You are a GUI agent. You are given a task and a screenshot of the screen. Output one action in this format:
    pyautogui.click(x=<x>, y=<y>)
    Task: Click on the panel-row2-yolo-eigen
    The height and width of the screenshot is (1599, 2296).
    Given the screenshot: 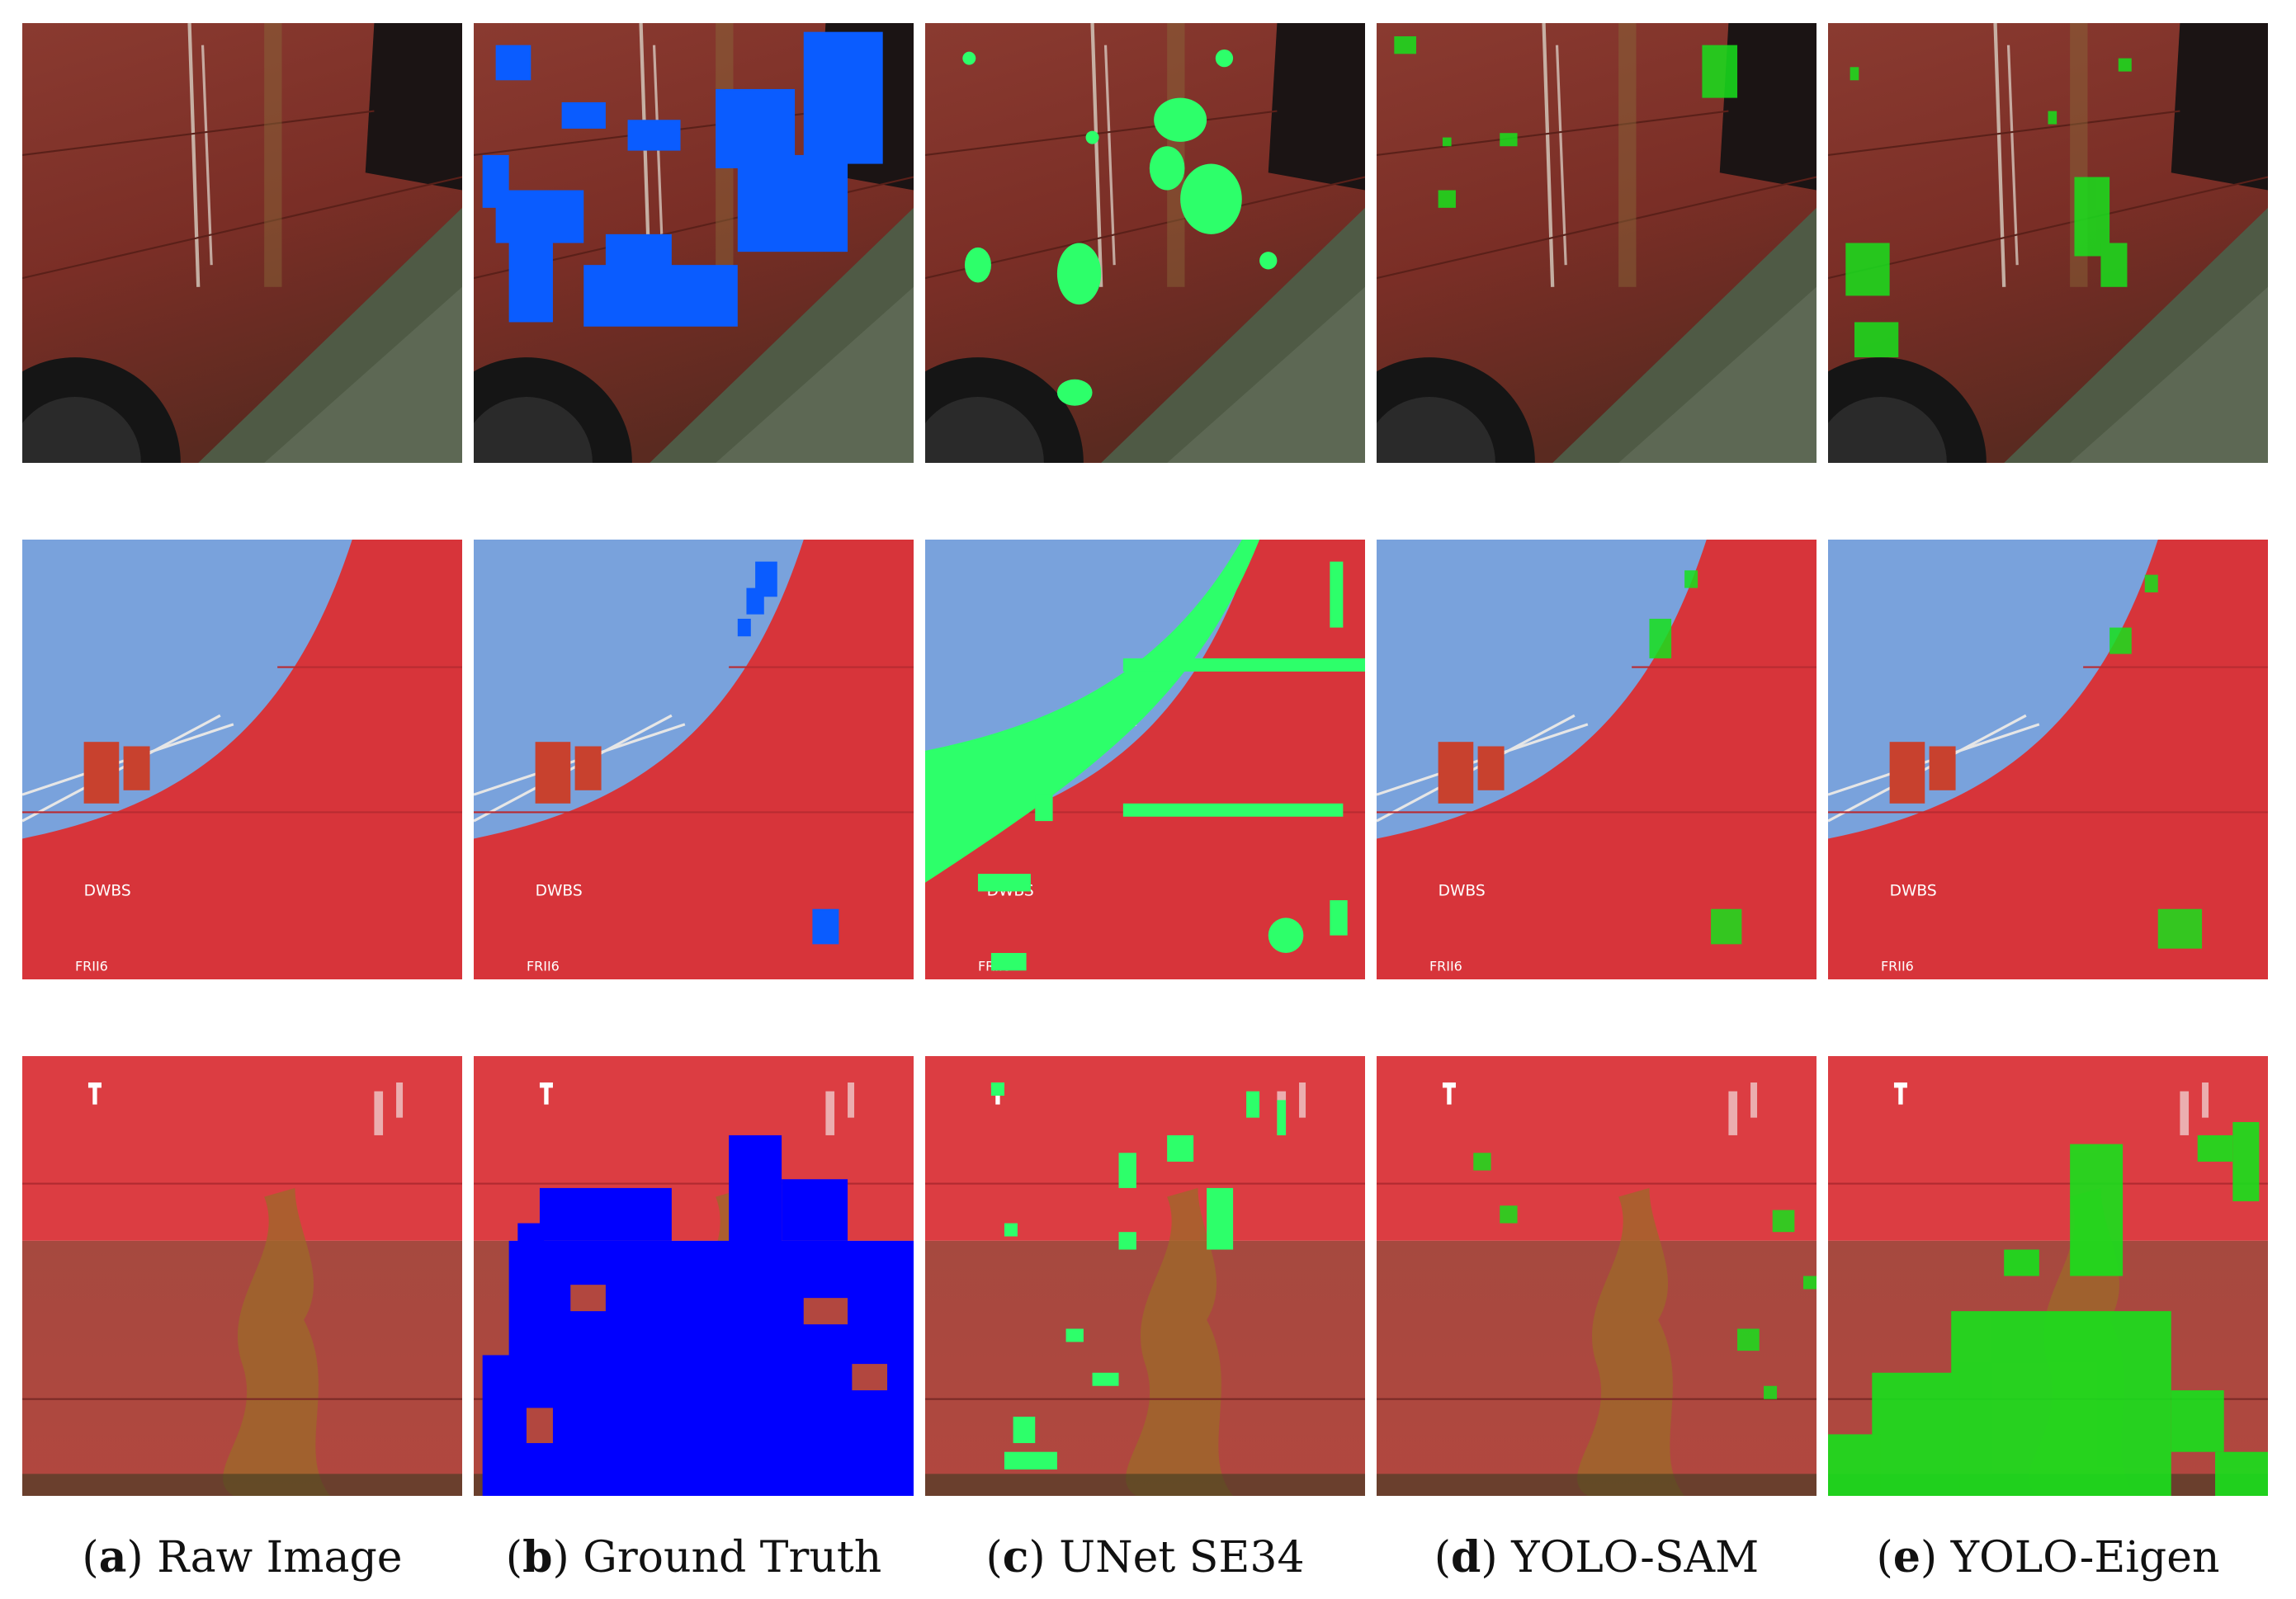 What is the action you would take?
    pyautogui.click(x=2048, y=759)
    